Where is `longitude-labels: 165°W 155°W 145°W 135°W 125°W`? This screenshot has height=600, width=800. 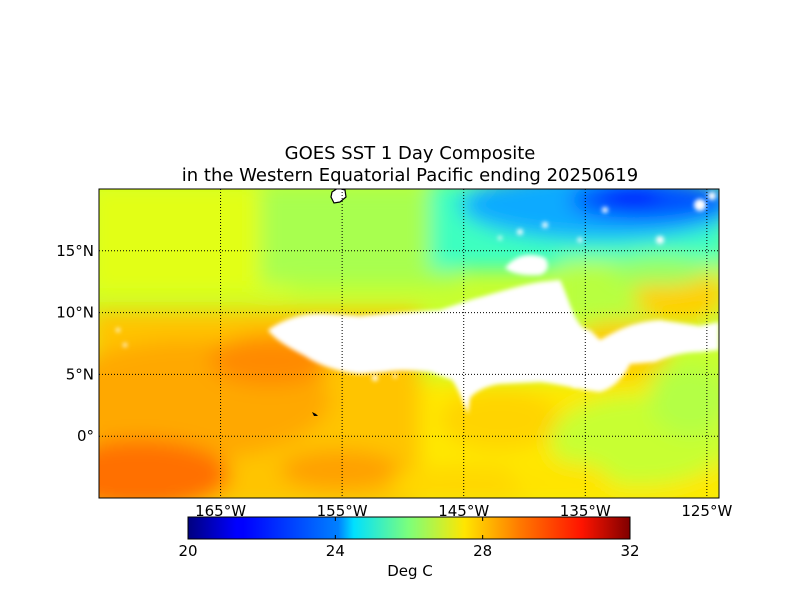
longitude-labels: 165°W 155°W 145°W 135°W 125°W is located at coordinates (463, 511).